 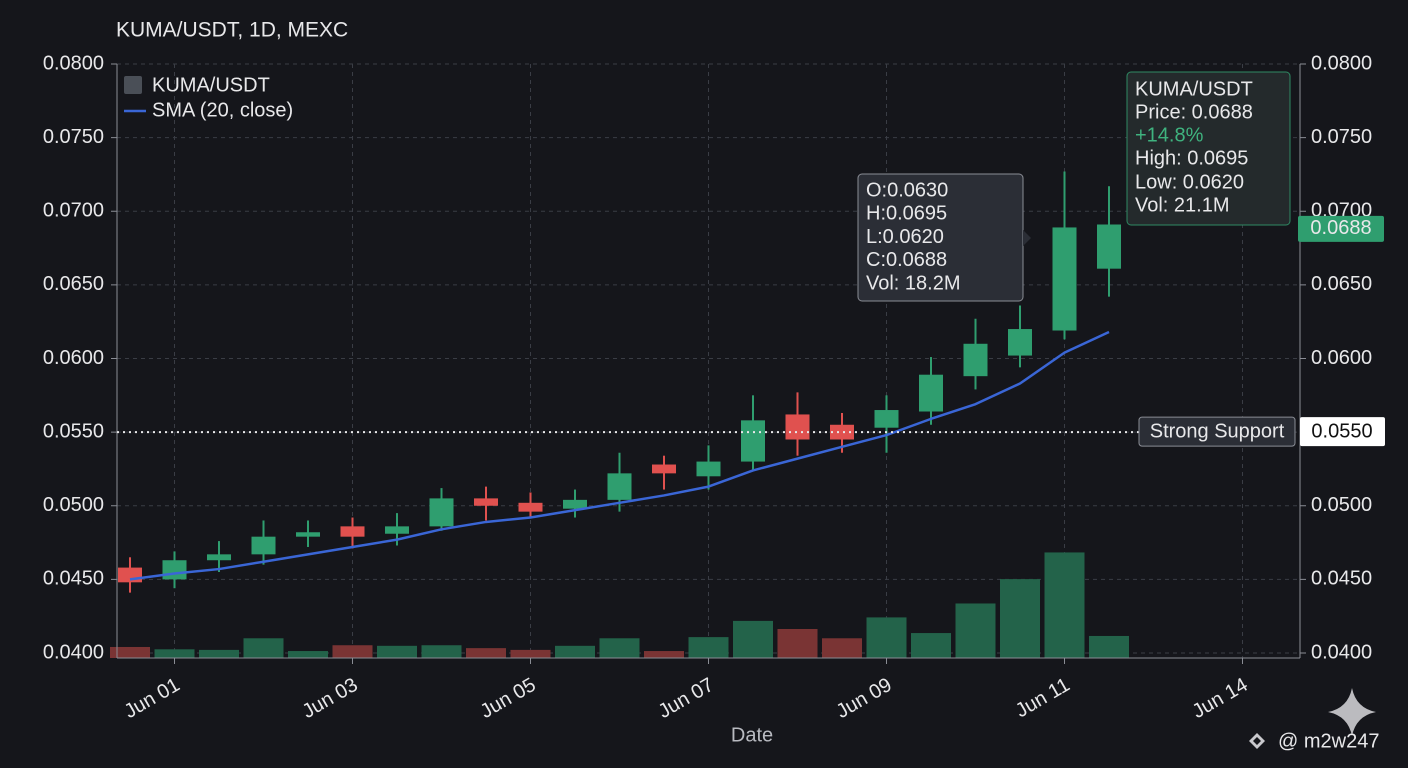 What do you see at coordinates (905, 237) in the screenshot?
I see `tooltip-line: L:0.0620` at bounding box center [905, 237].